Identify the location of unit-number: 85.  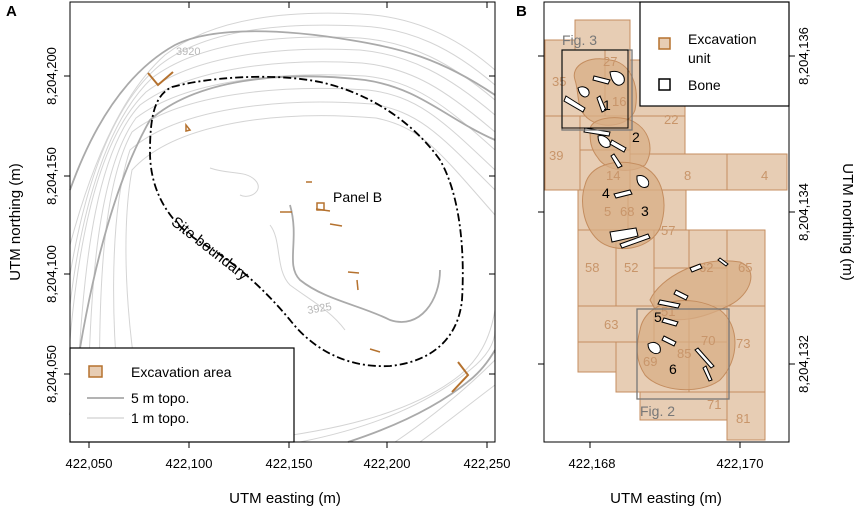
(684, 353).